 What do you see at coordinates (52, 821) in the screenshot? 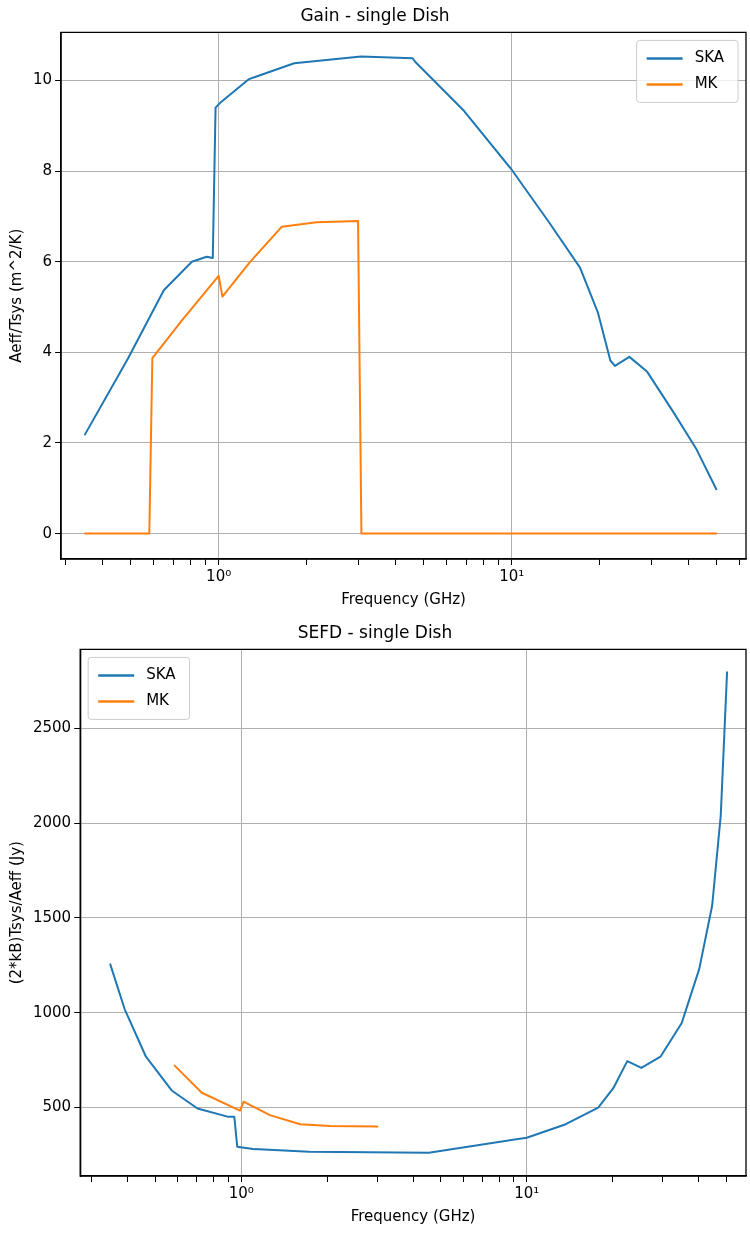
I see `y-tick-label: 2000` at bounding box center [52, 821].